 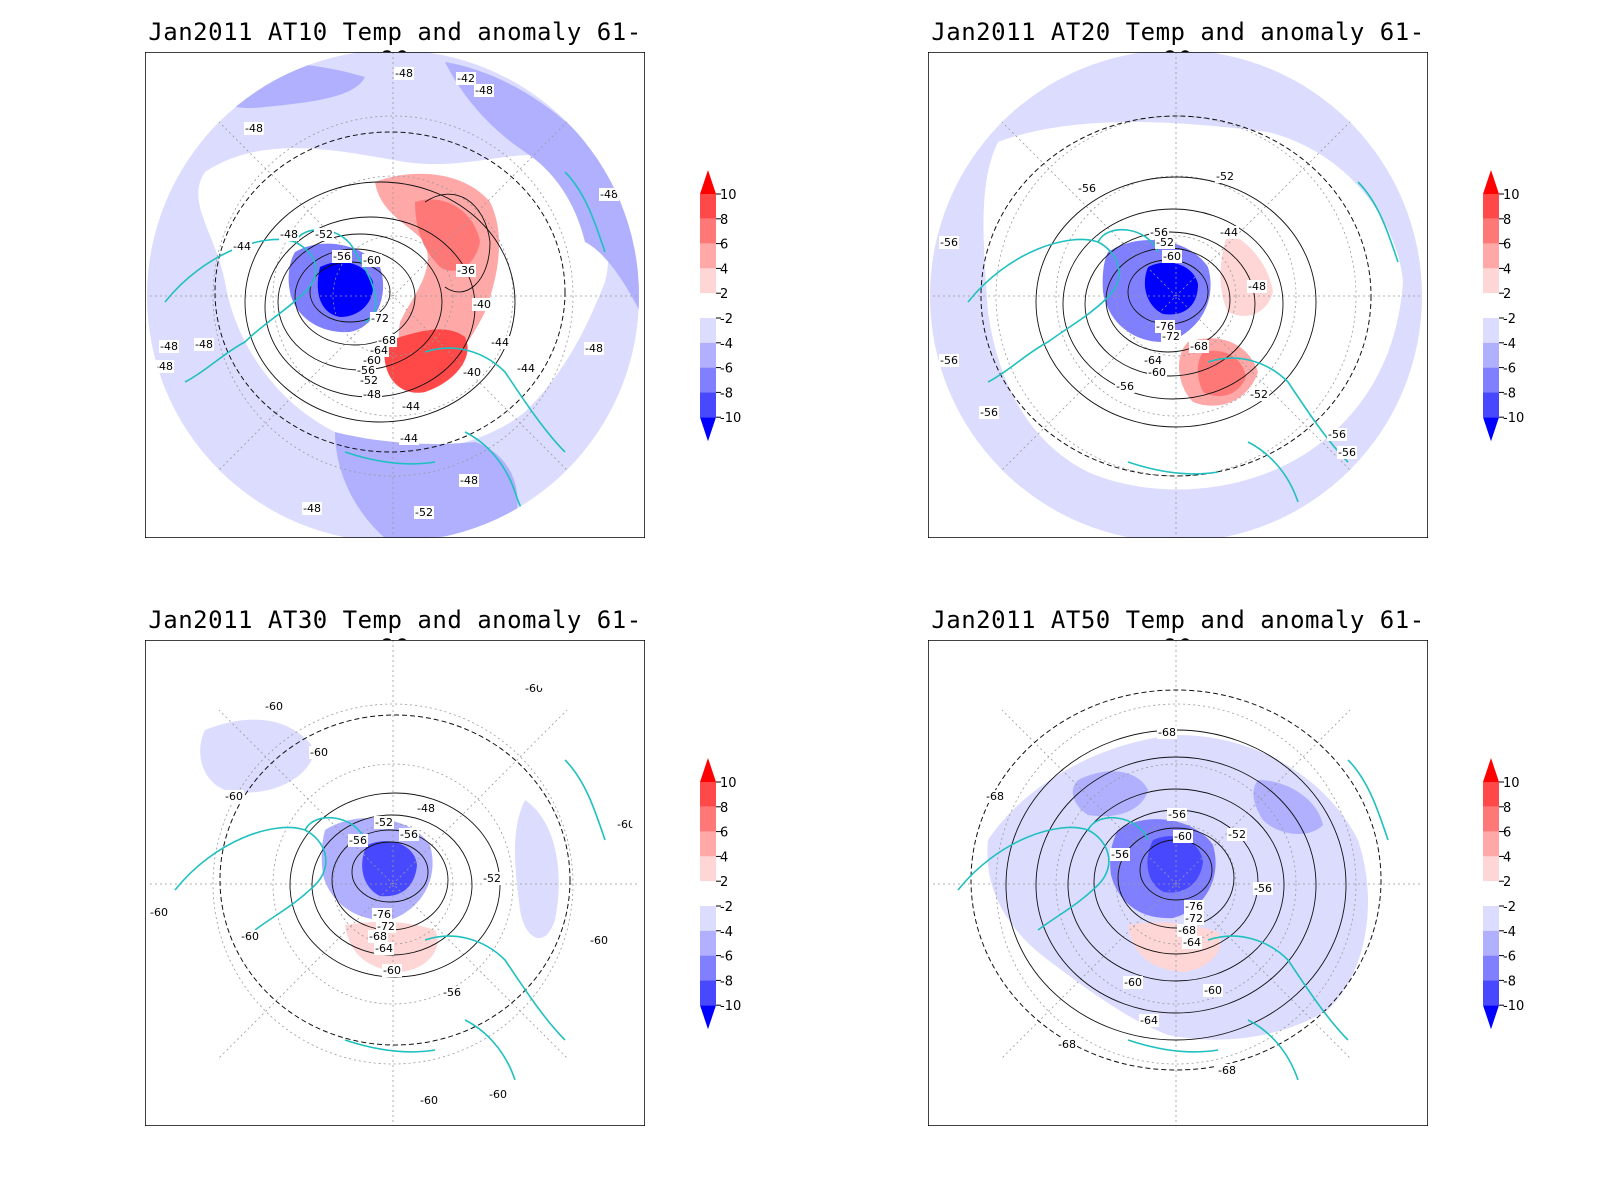 What do you see at coordinates (1194, 918) in the screenshot?
I see `contour-label: -72` at bounding box center [1194, 918].